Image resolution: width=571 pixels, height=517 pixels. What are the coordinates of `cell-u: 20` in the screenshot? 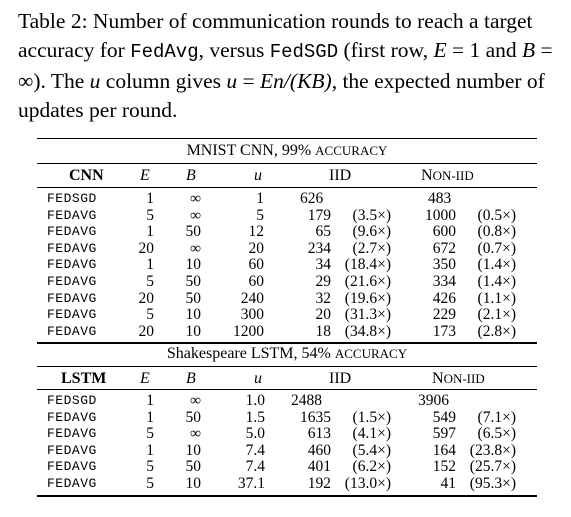 It's located at (256, 248).